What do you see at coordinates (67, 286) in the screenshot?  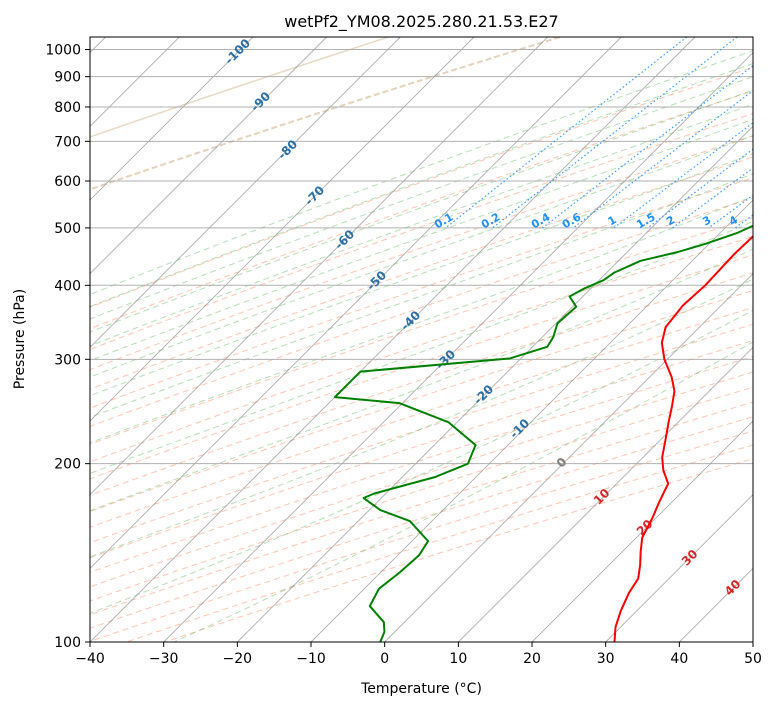 I see `y-tick-label: 400` at bounding box center [67, 286].